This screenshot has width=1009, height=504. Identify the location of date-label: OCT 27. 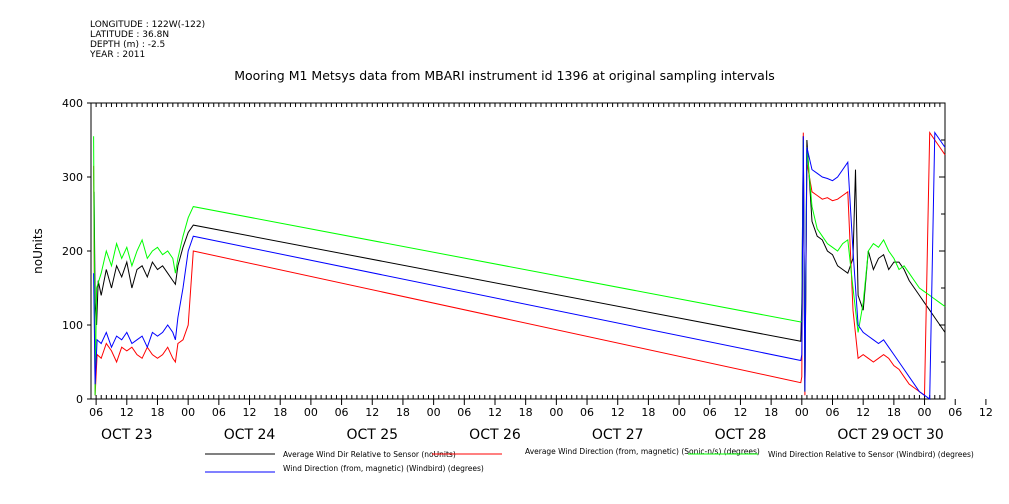
(618, 435).